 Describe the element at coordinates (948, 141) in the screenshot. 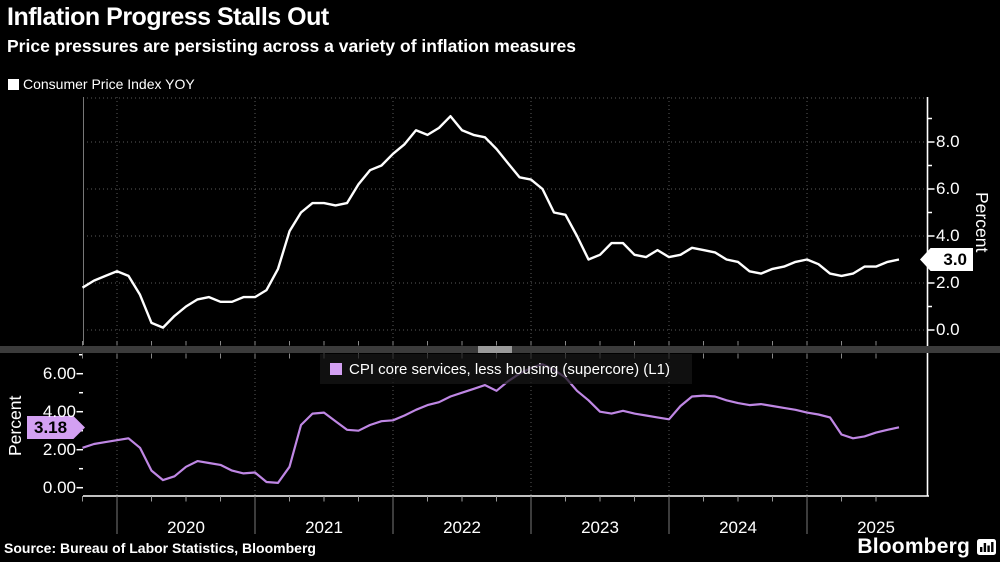

I see `y-tick-label: 8.0` at that location.